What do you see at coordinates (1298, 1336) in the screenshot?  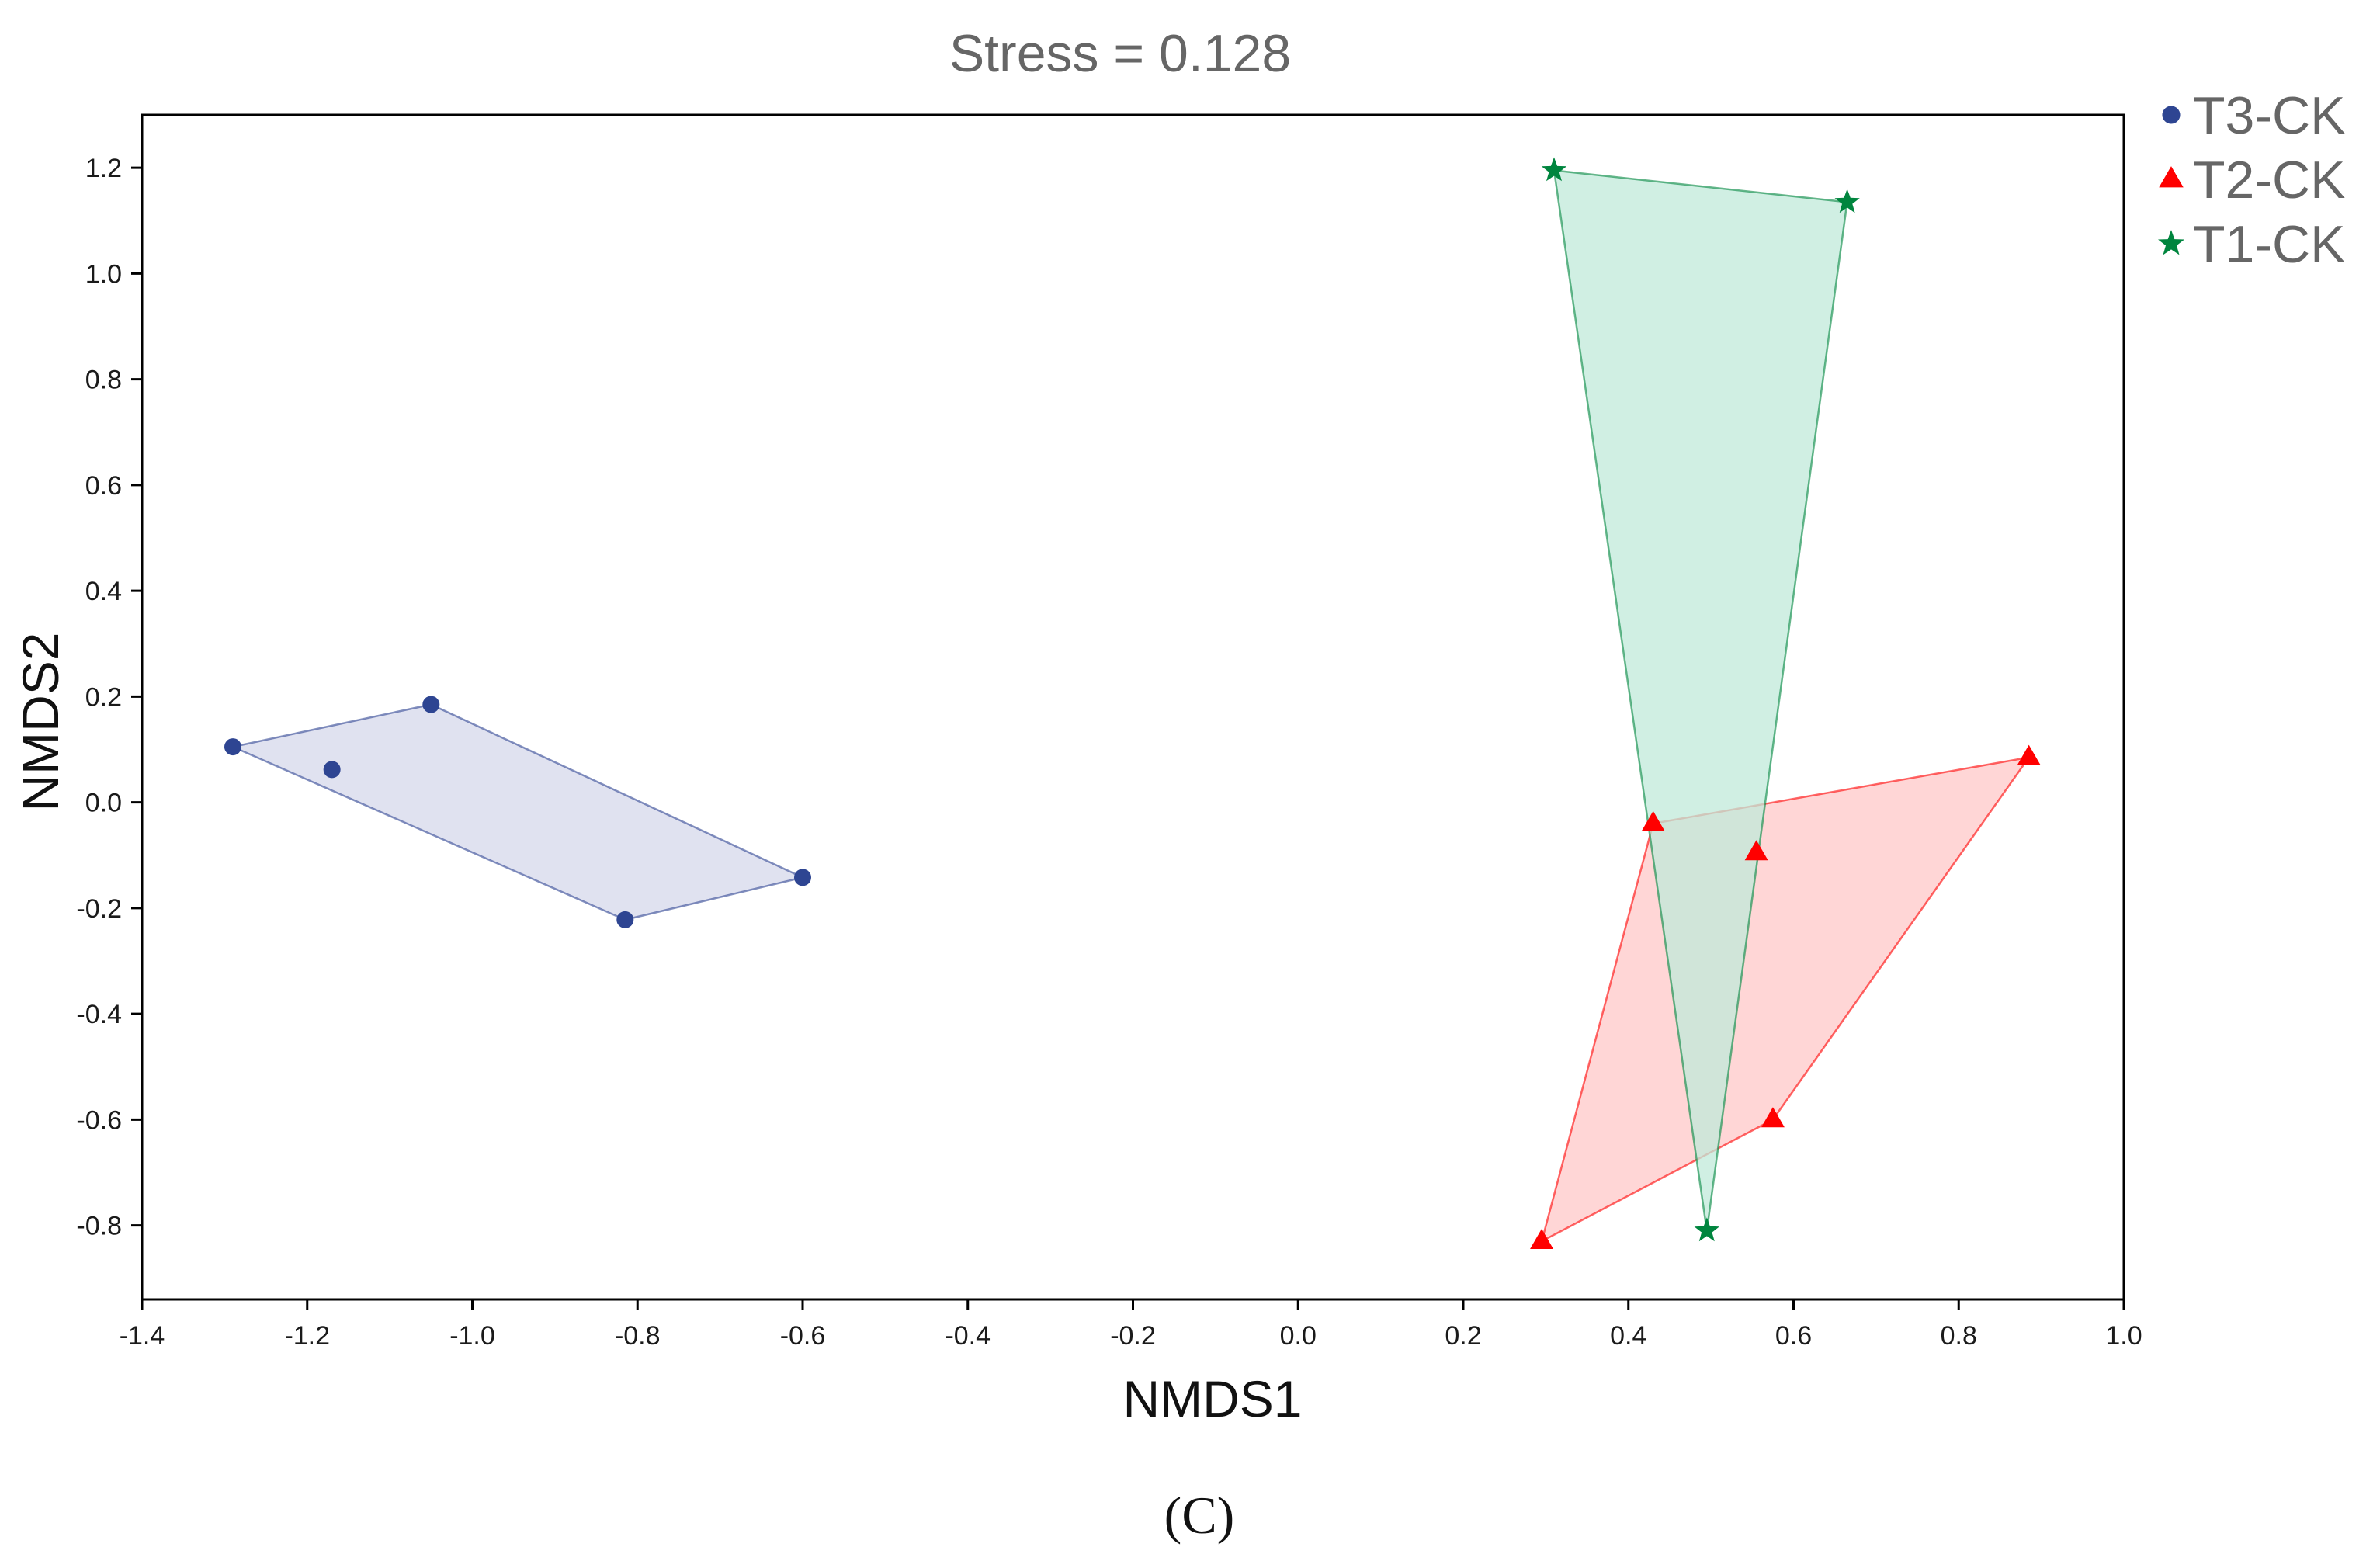 I see `x-tick-label: 0.0` at bounding box center [1298, 1336].